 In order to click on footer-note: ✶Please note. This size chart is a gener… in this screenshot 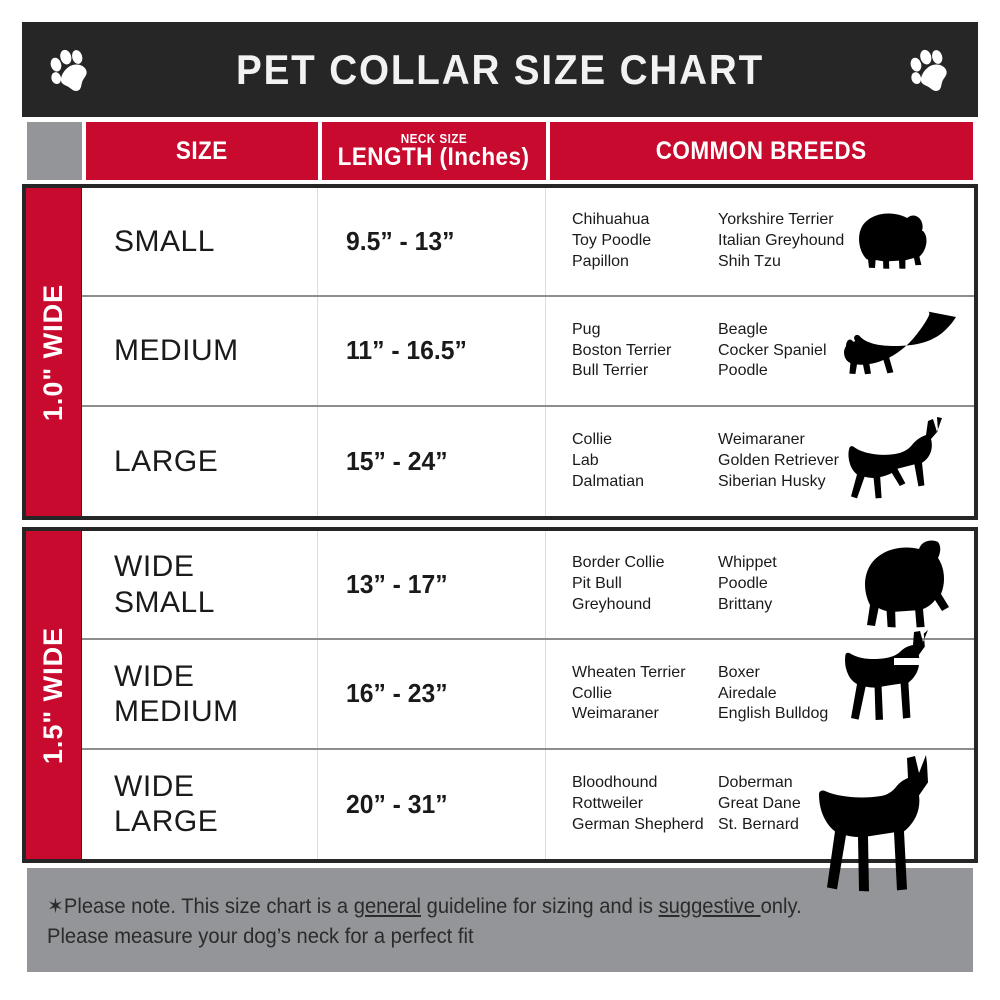, I will do `click(500, 920)`.